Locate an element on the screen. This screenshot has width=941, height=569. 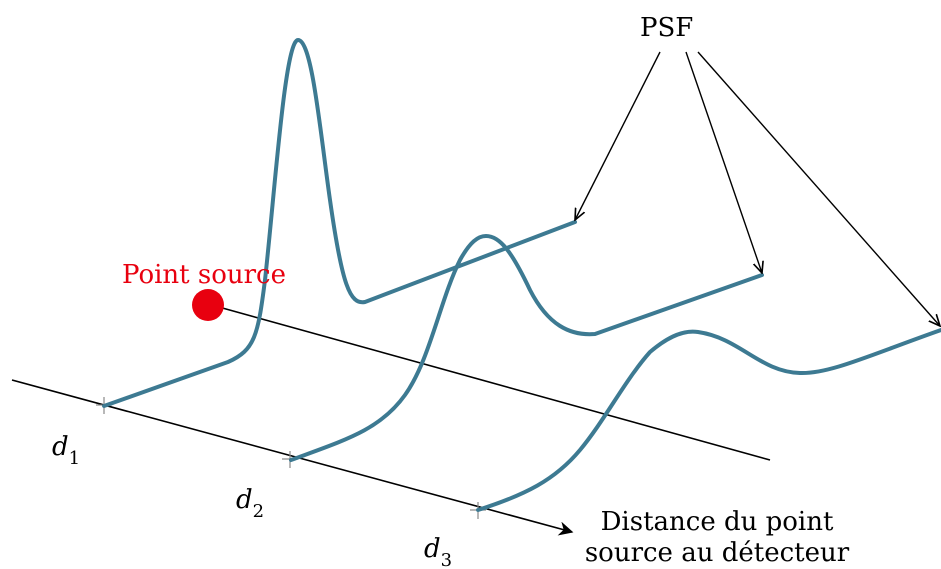
point-source-label: Point source is located at coordinates (204, 275).